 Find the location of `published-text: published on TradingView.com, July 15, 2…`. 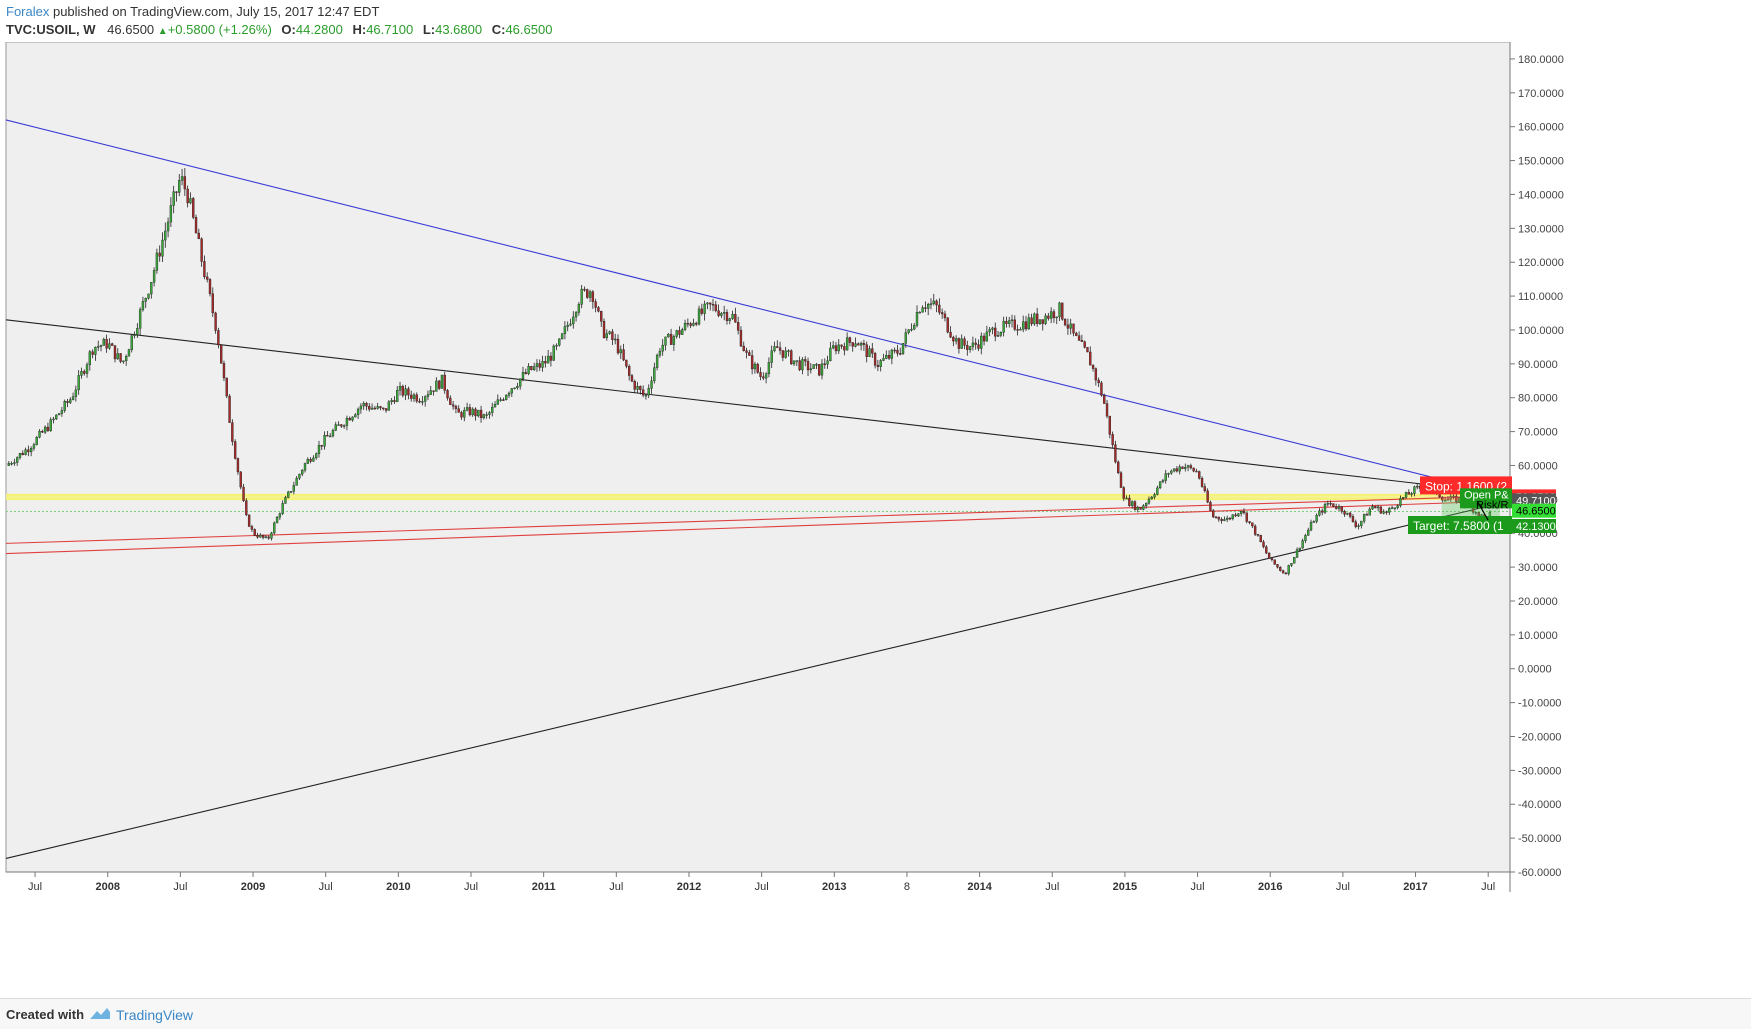

published-text: published on TradingView.com, July 15, 2… is located at coordinates (214, 11).